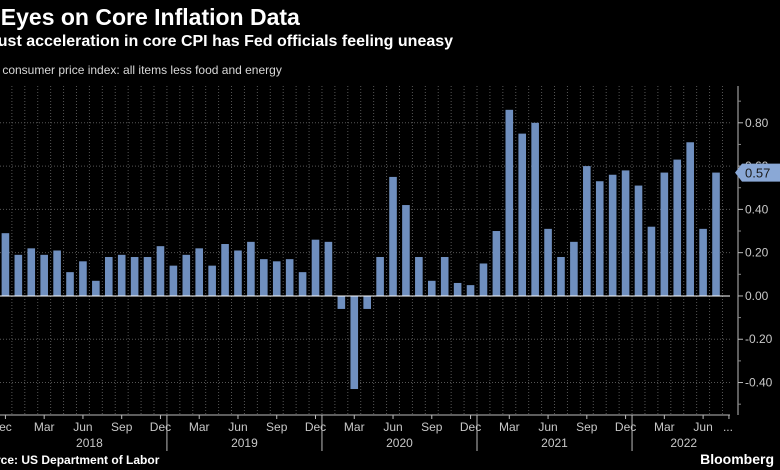 The width and height of the screenshot is (780, 470). I want to click on callout-label: 0.57, so click(757, 173).